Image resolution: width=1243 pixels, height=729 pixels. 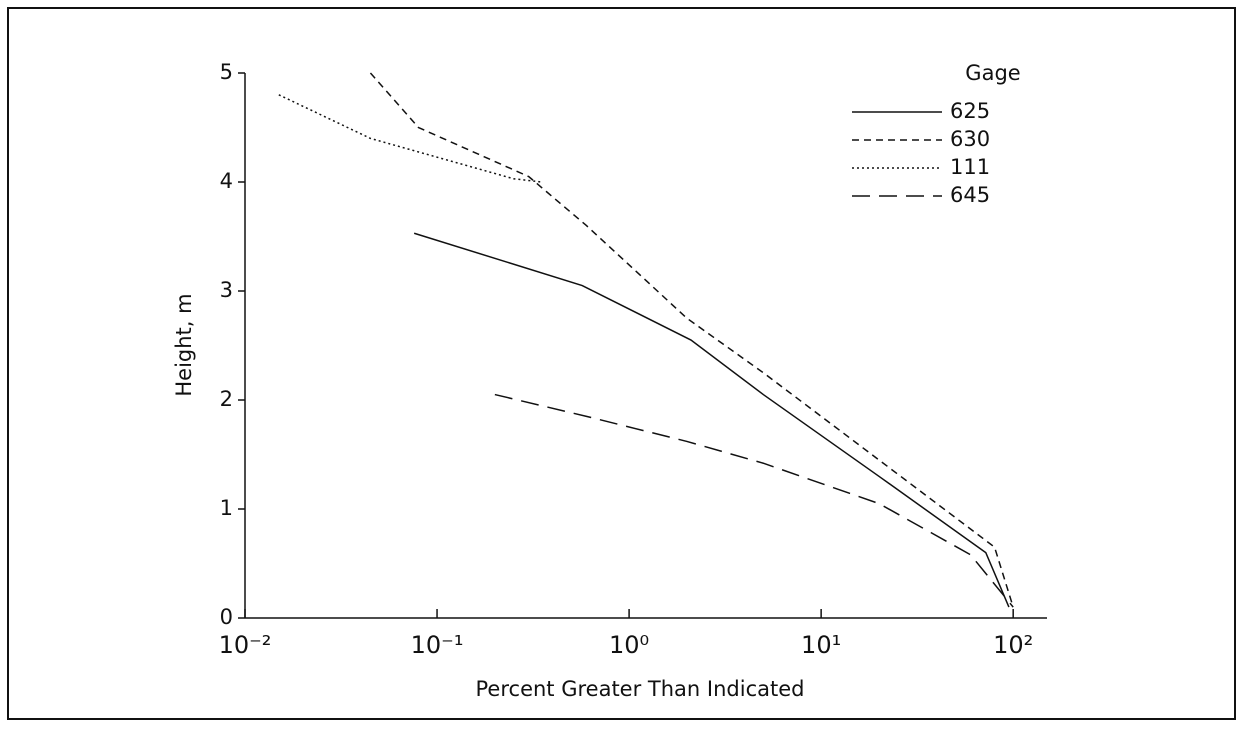 What do you see at coordinates (970, 111) in the screenshot?
I see `legend-label: 625` at bounding box center [970, 111].